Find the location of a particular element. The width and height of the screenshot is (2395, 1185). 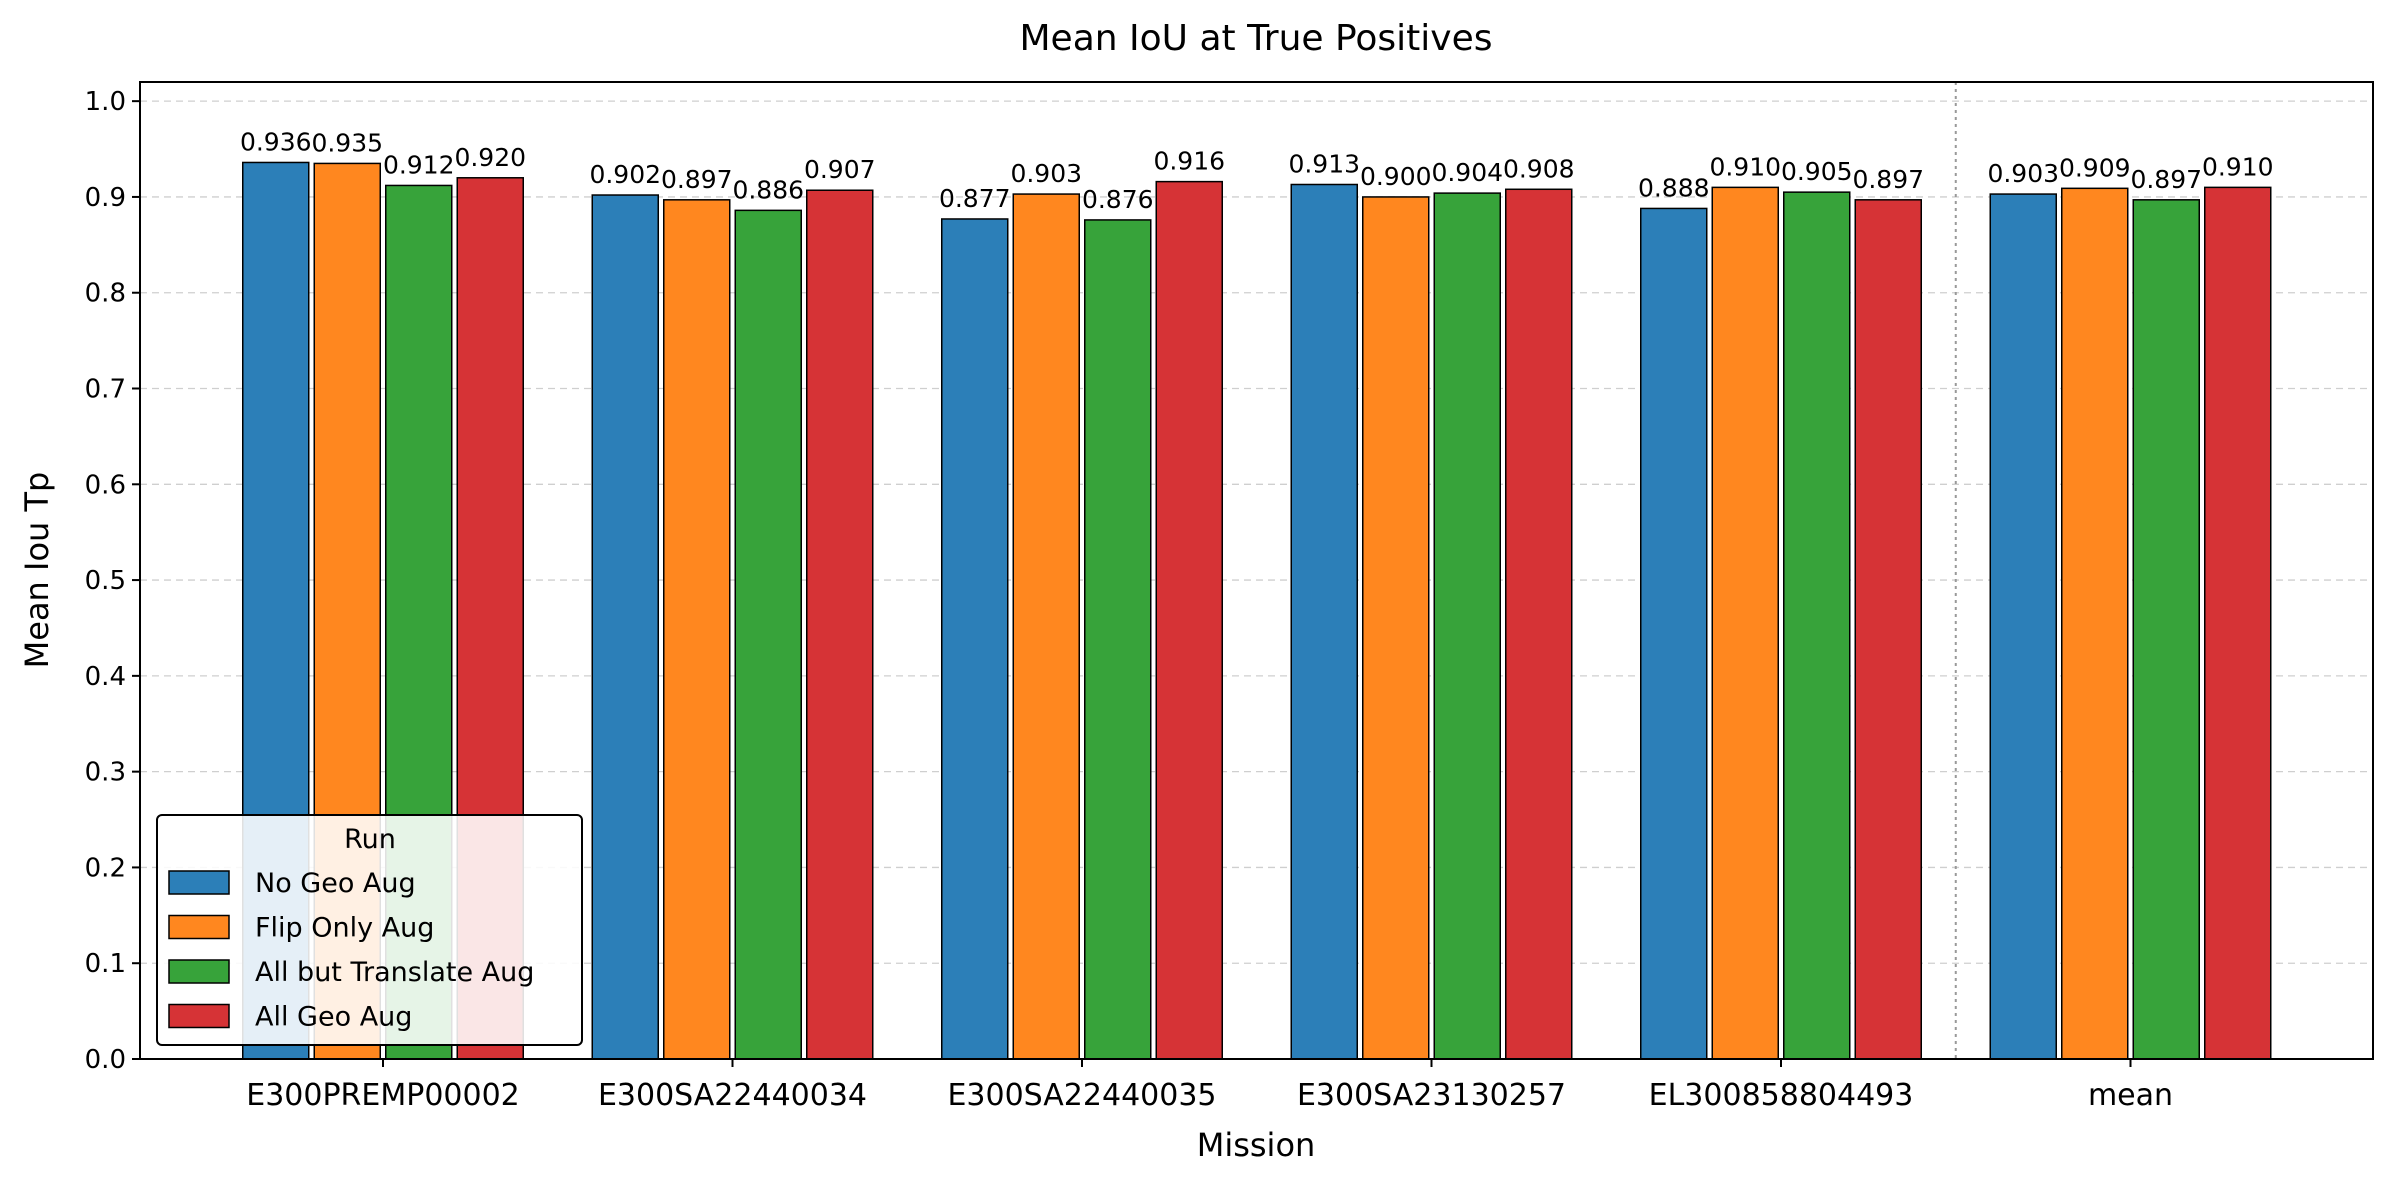

legend-entry: No Geo Aug is located at coordinates (335, 883).